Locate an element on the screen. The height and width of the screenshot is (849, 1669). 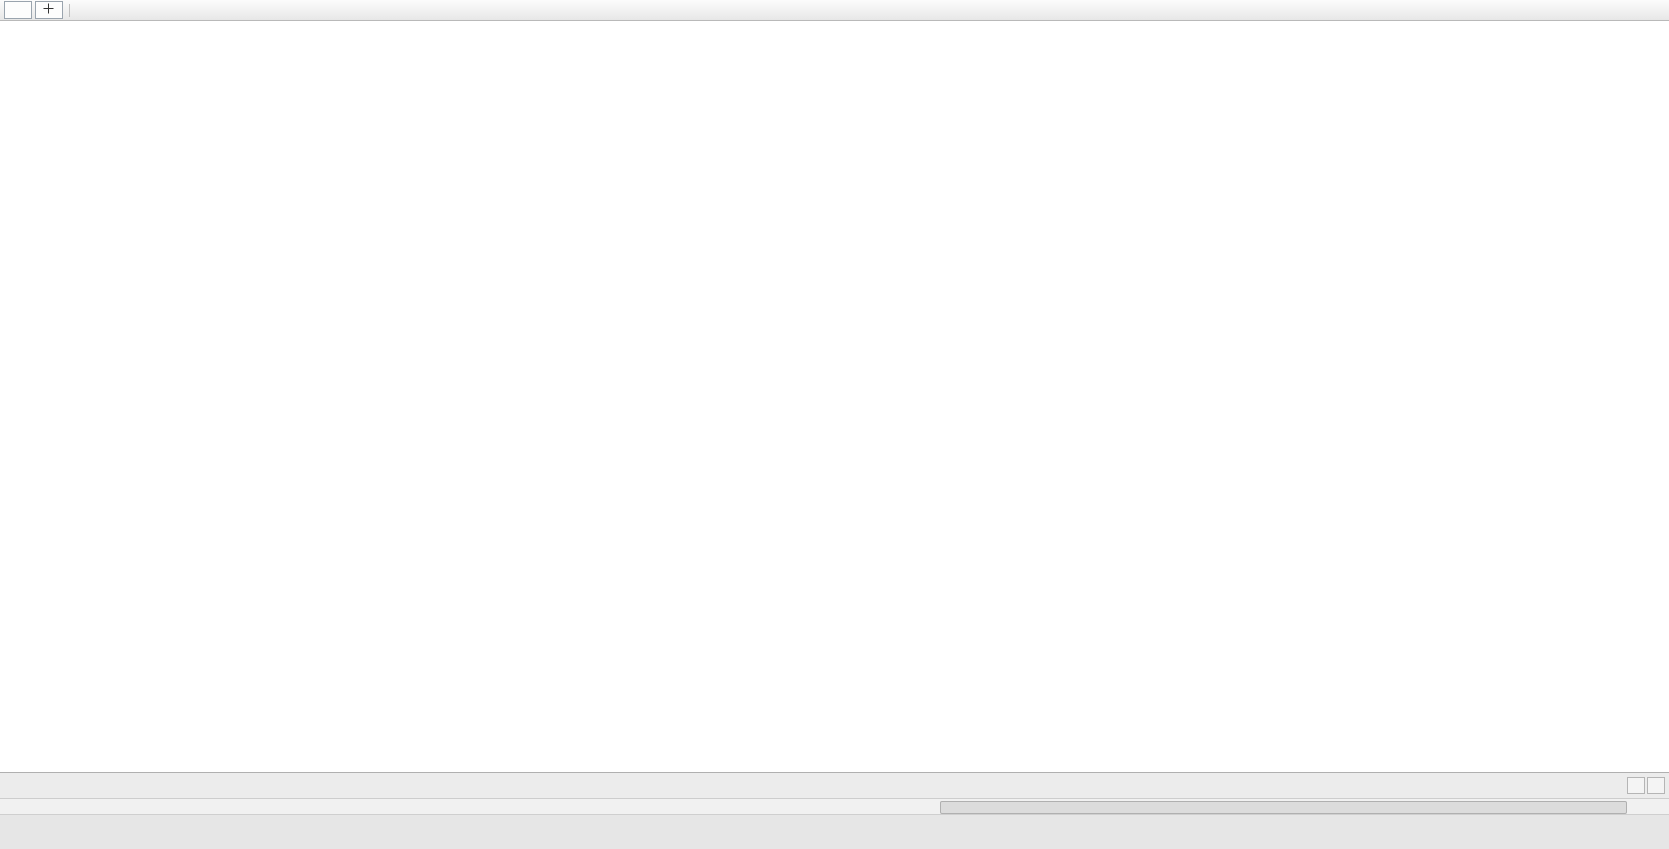
chart-tab-bar is located at coordinates (834, 785).